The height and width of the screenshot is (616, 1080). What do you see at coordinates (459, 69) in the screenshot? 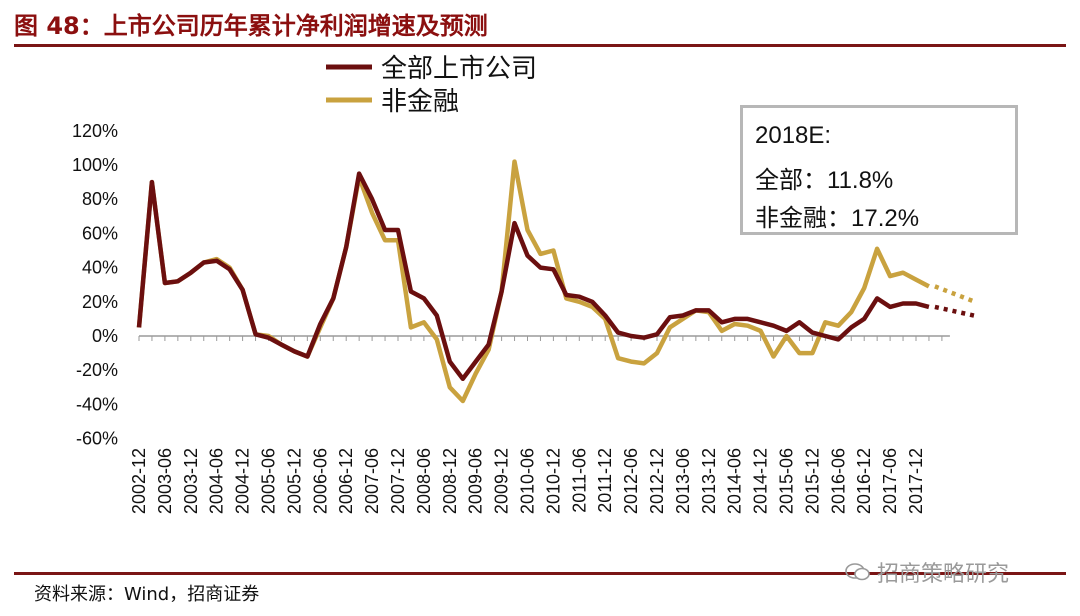
I see `legend-label-all: 全部上市公司` at bounding box center [459, 69].